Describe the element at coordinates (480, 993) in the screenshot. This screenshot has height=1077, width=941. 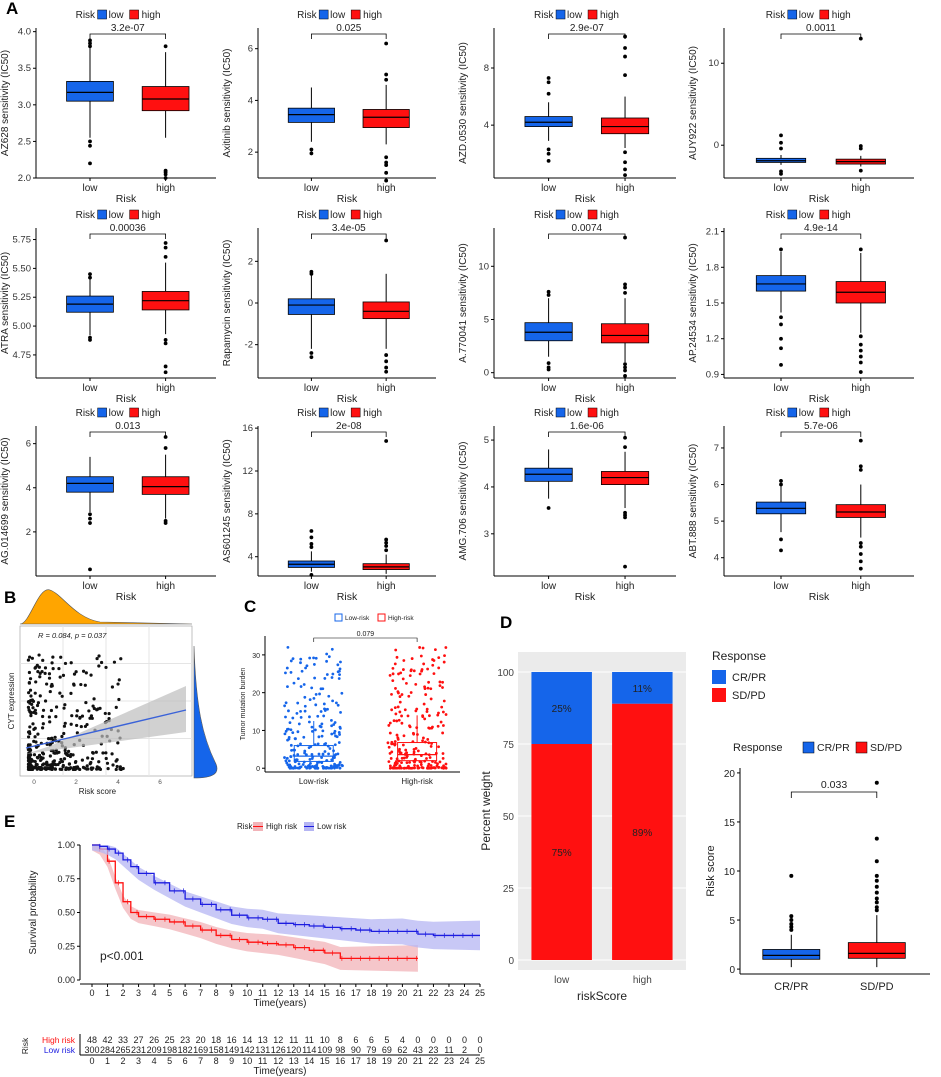
I see `x-tick-label: 25` at that location.